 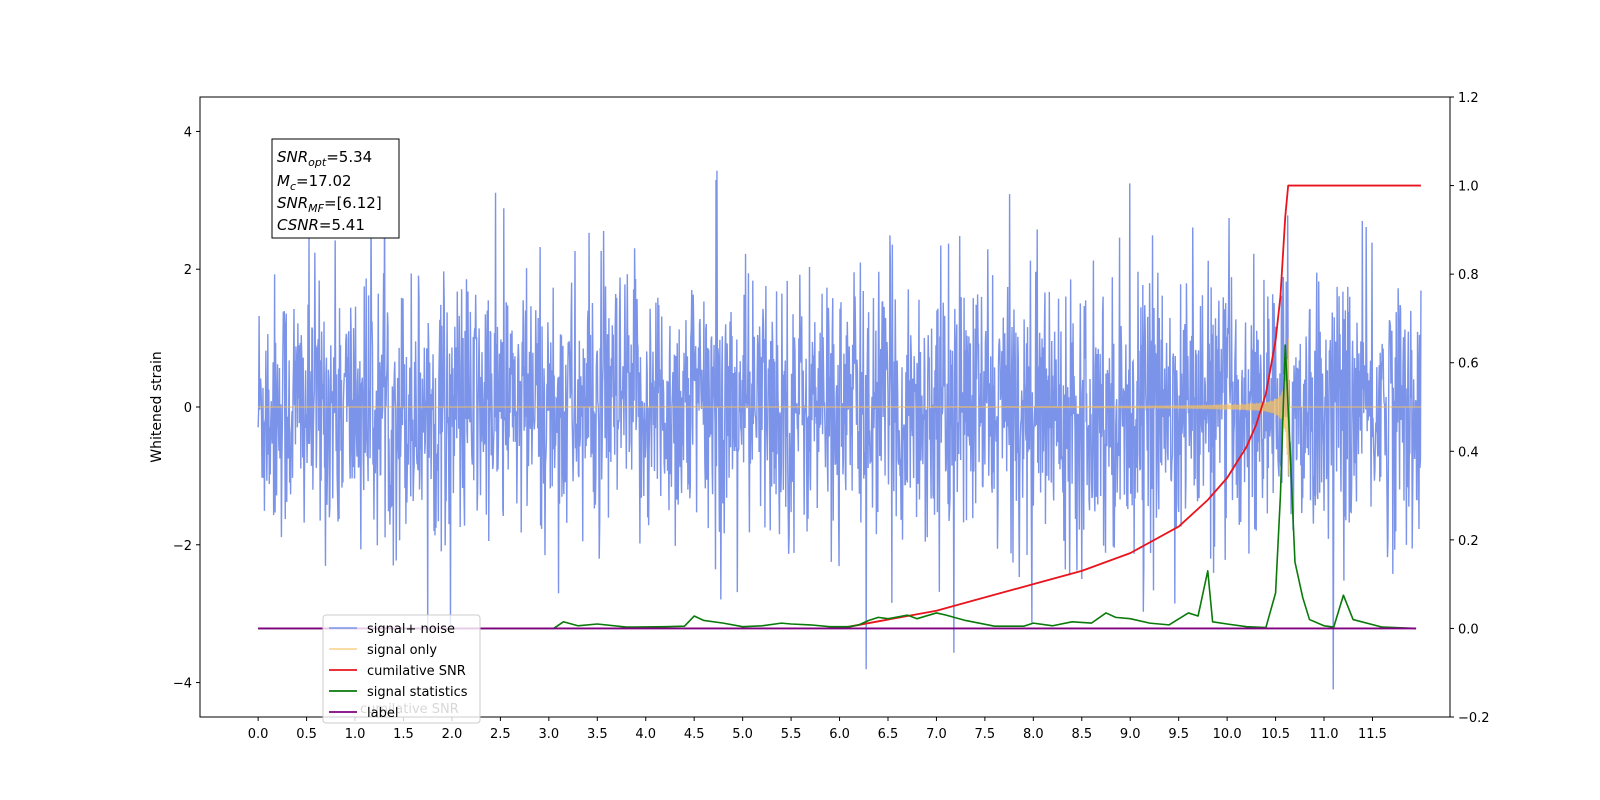 What do you see at coordinates (416, 671) in the screenshot?
I see `legend-label: cumilative SNR` at bounding box center [416, 671].